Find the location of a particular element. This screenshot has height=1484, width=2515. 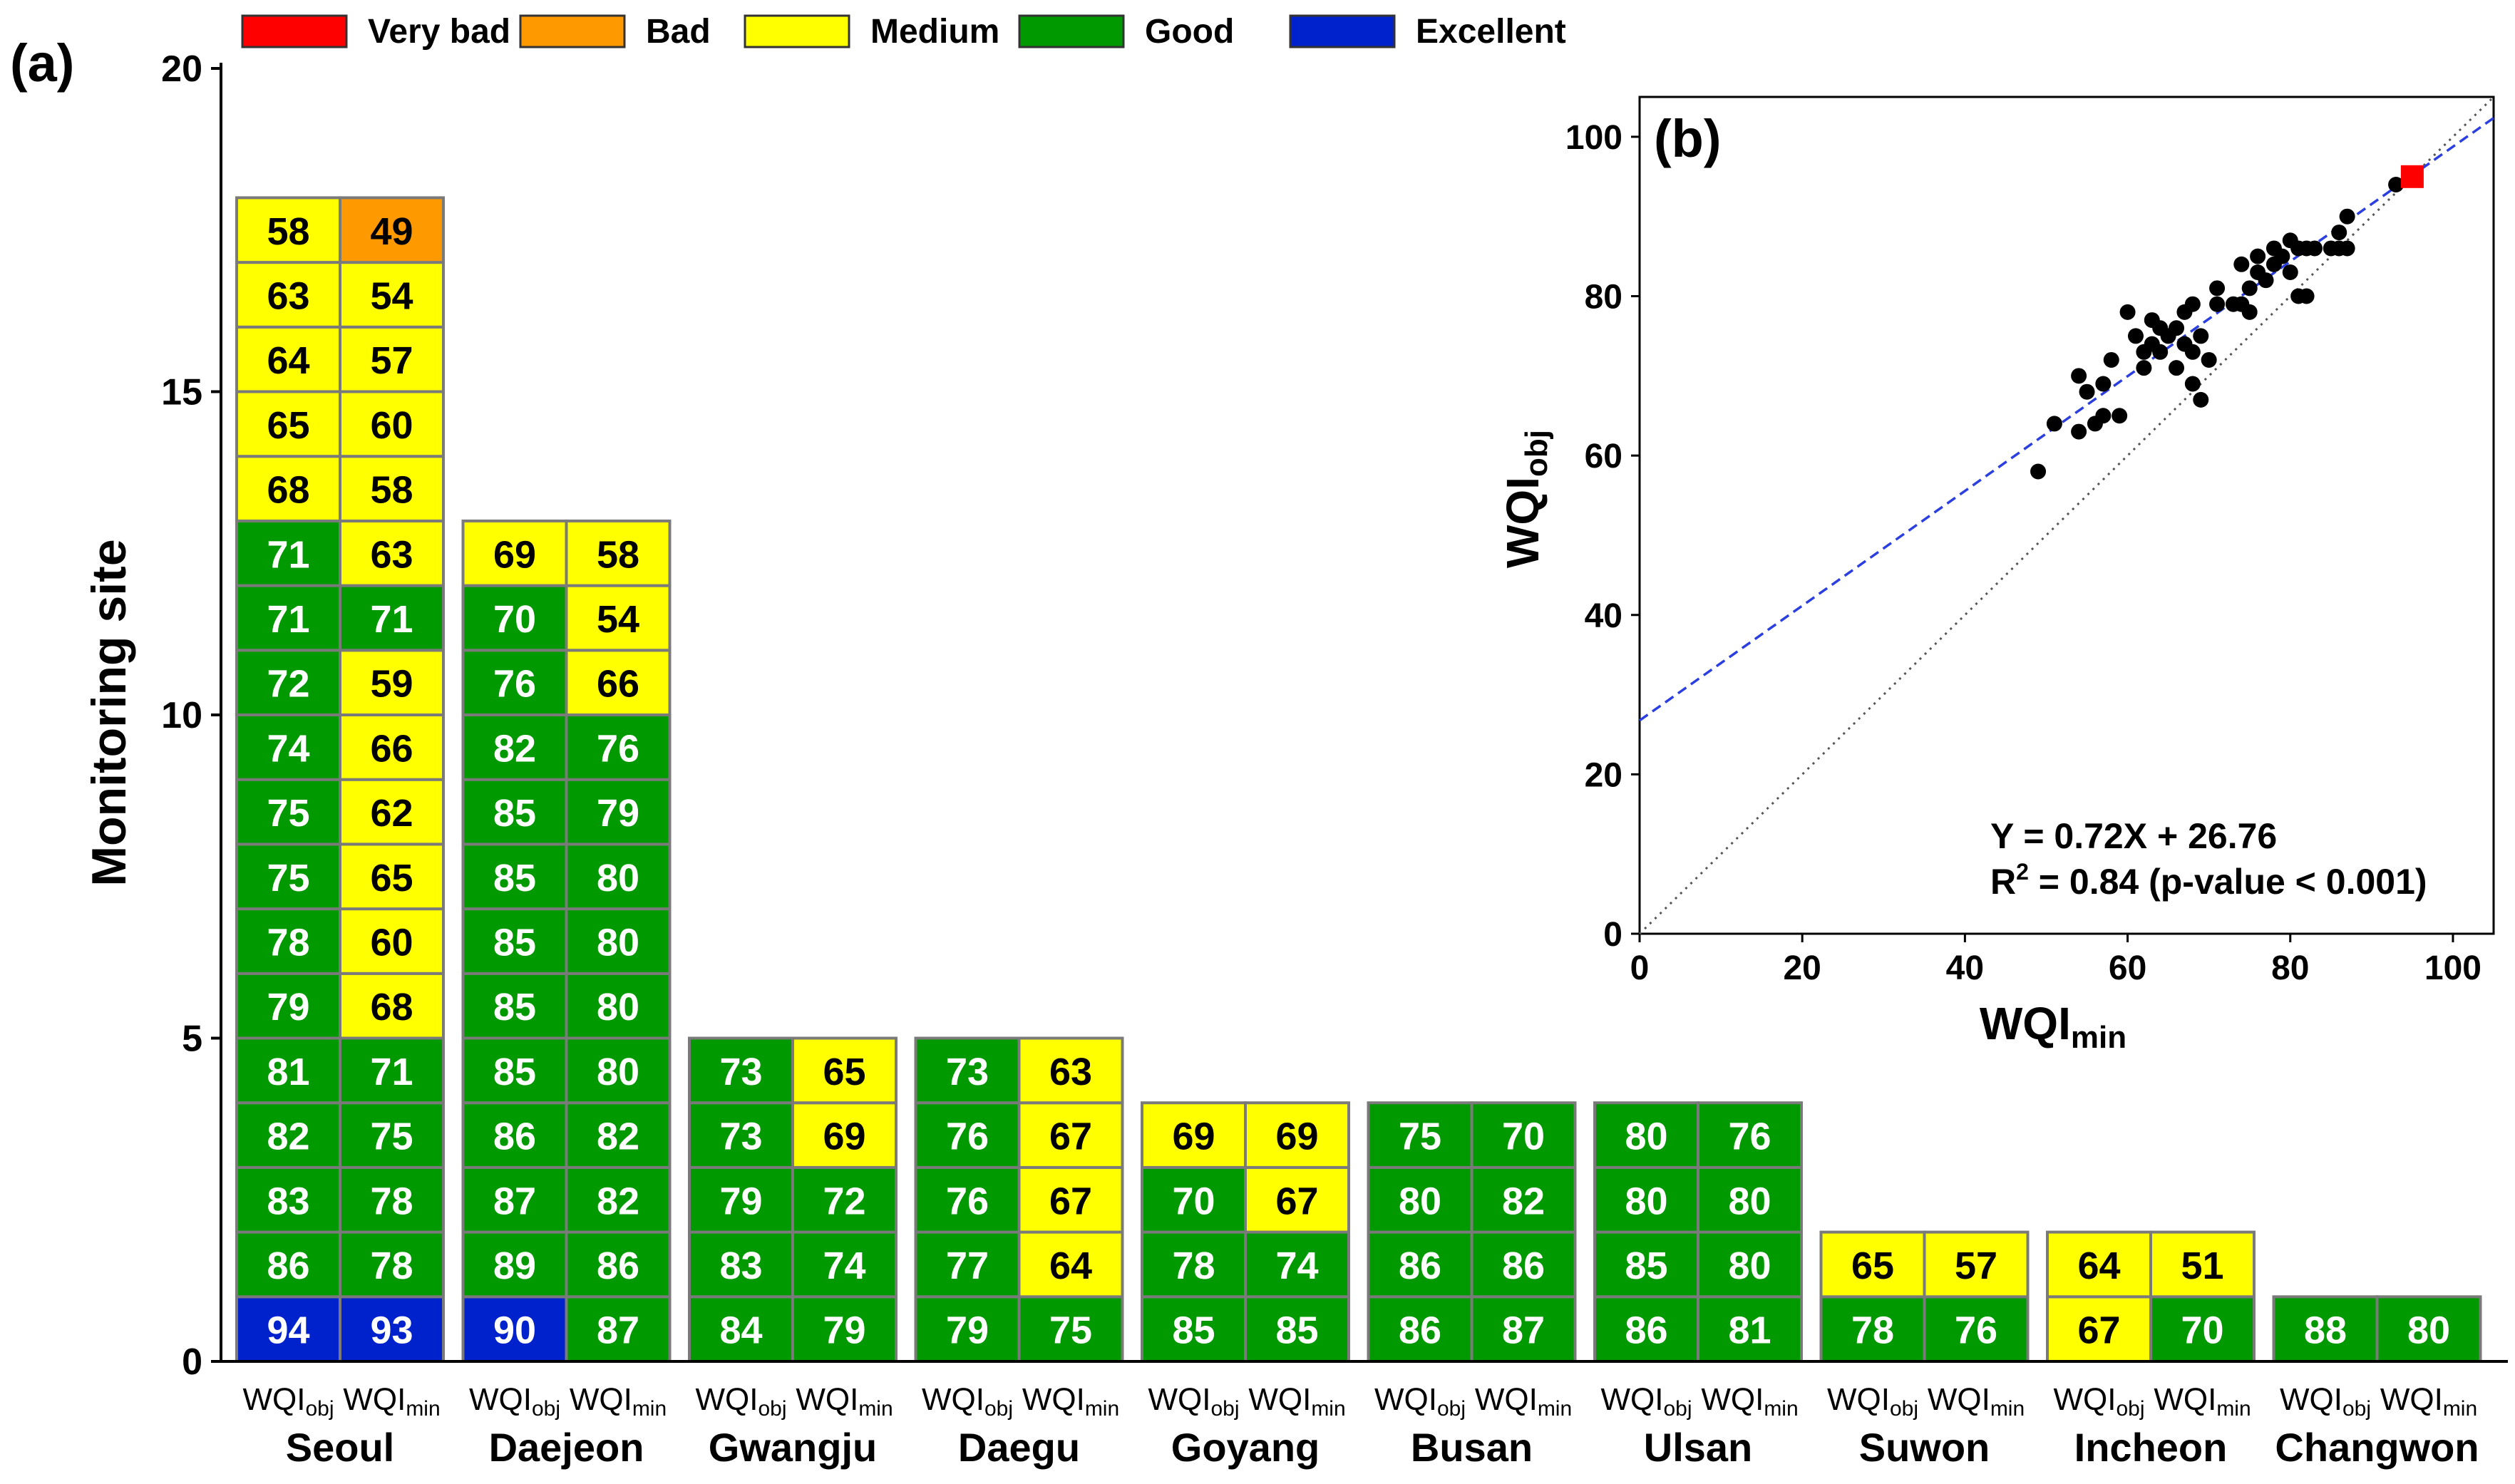

cell-value: 60 is located at coordinates (391, 943).